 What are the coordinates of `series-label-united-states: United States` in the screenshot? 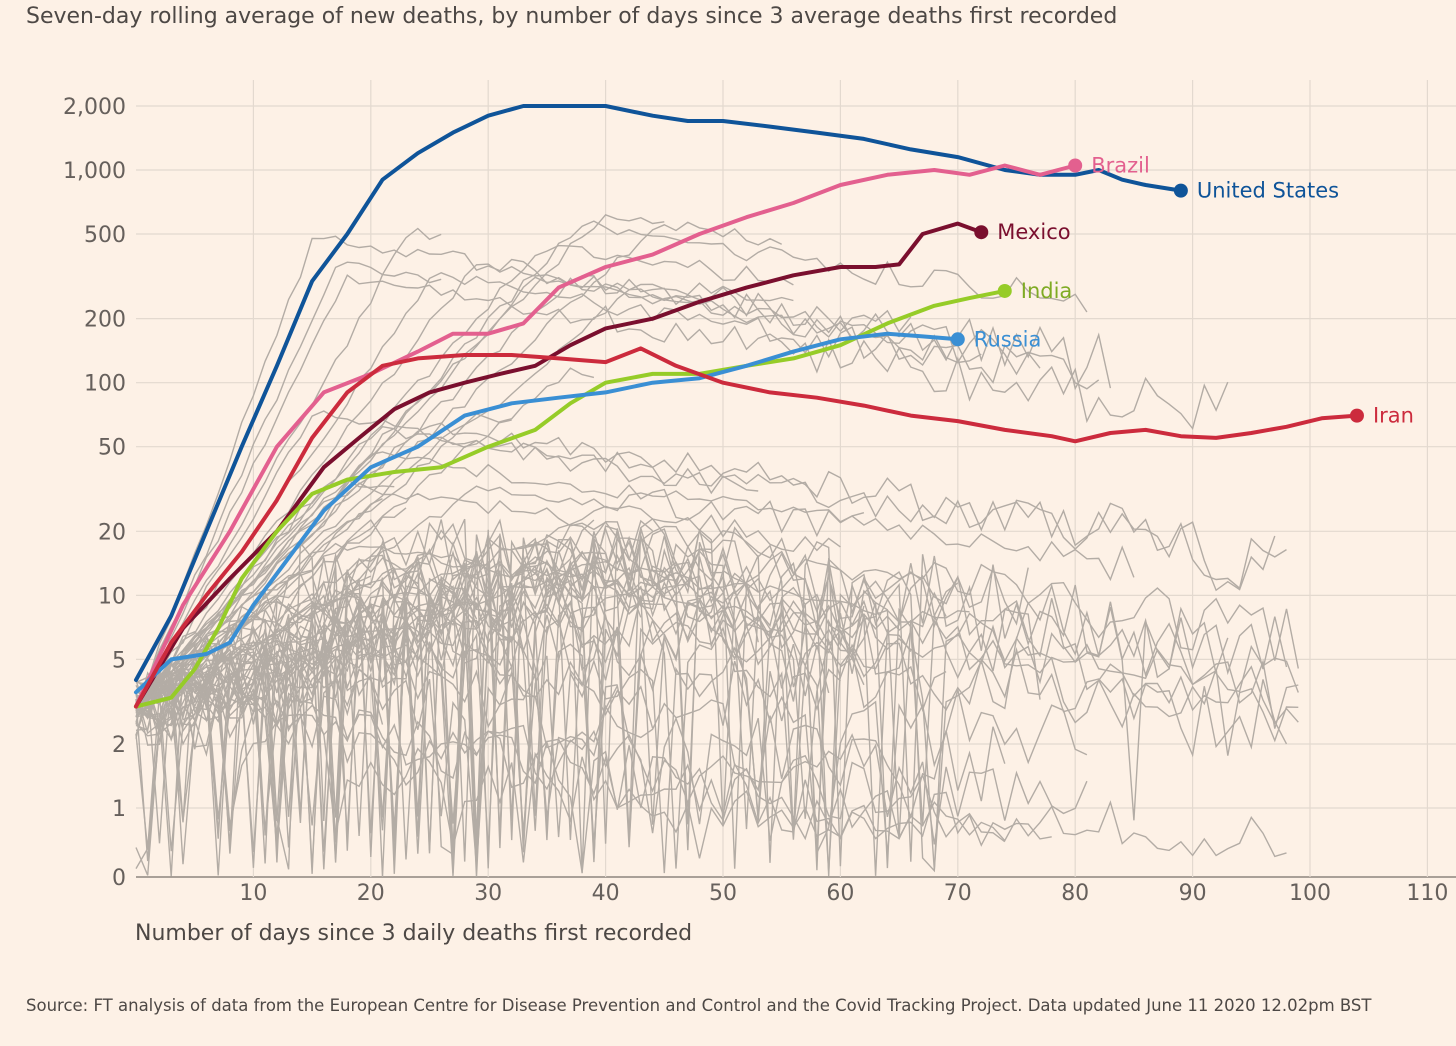 It's located at (1268, 191).